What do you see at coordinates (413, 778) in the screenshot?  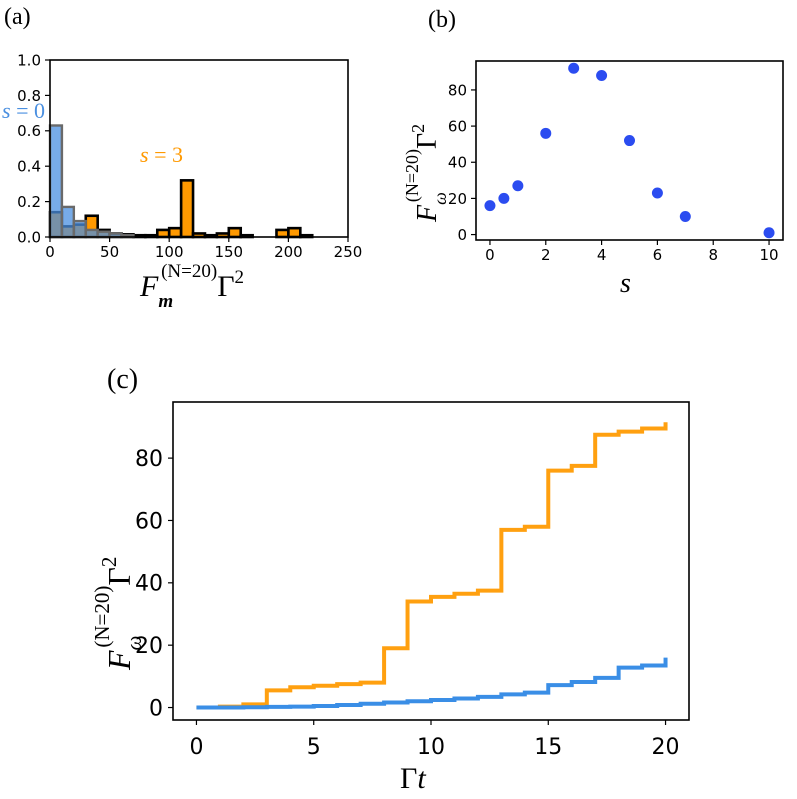 I see `panel-c-xlabel: Γt` at bounding box center [413, 778].